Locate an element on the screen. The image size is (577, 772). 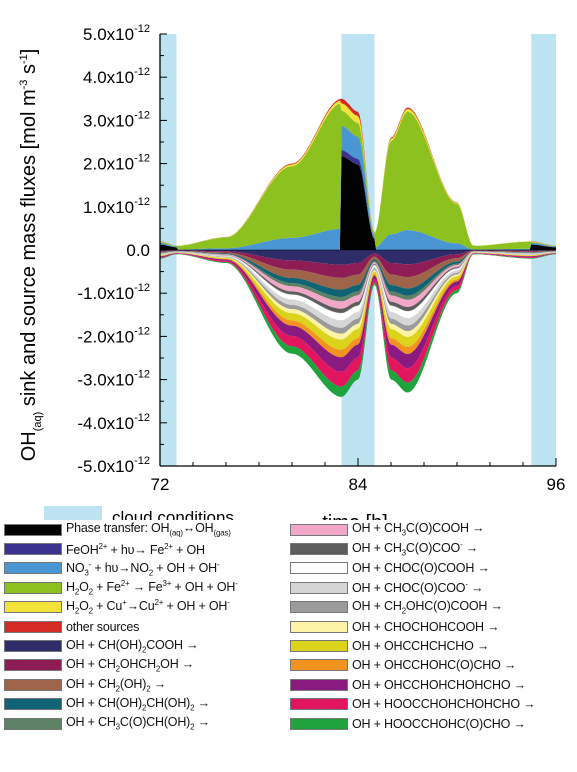
legend-item: OH + CH3C(O)COO- → is located at coordinates (412, 548).